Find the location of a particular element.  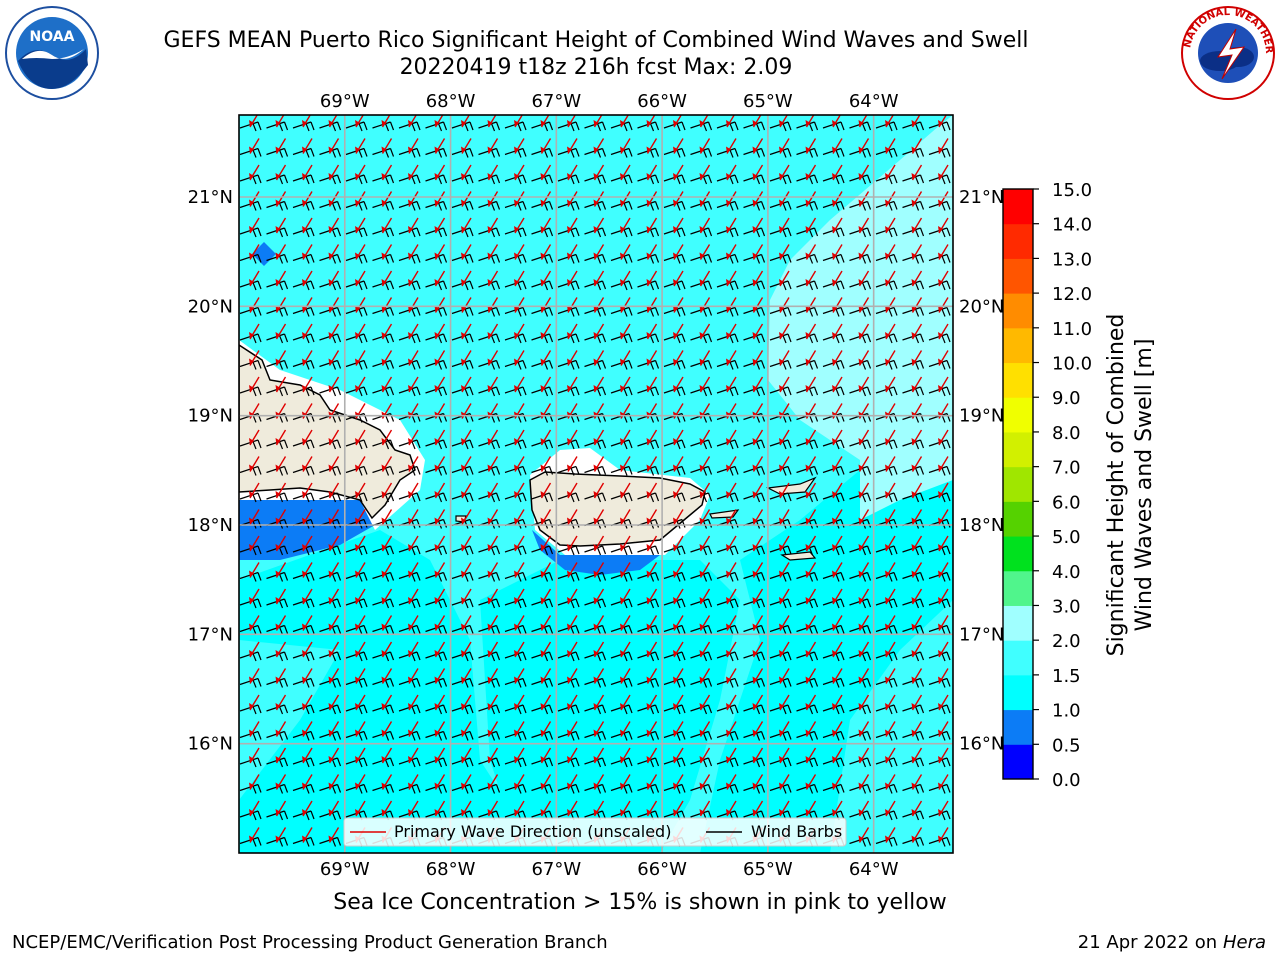

tick-label-lat-right: 19°N is located at coordinates (981, 416).